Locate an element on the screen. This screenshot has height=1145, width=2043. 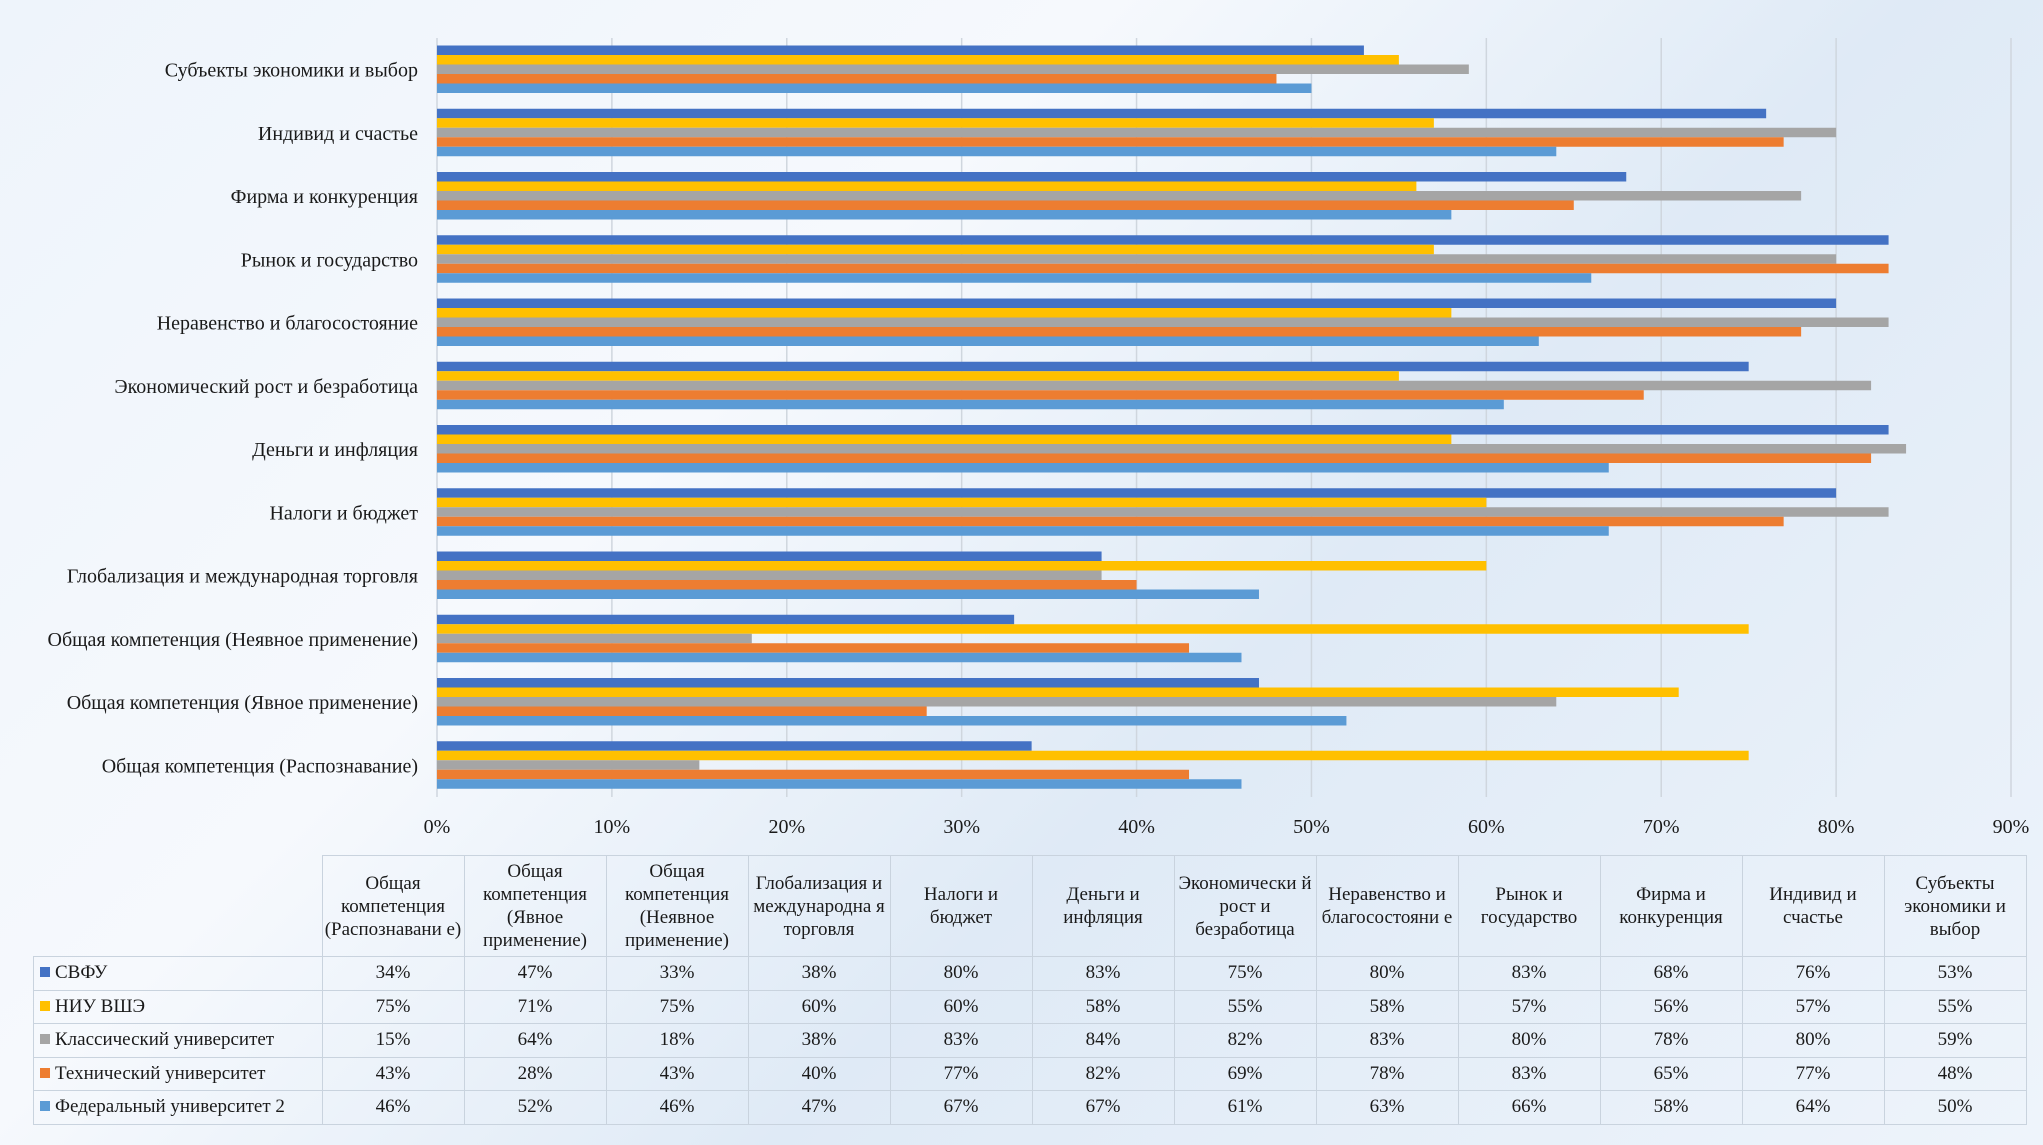
table-cell: 18% is located at coordinates (677, 1040).